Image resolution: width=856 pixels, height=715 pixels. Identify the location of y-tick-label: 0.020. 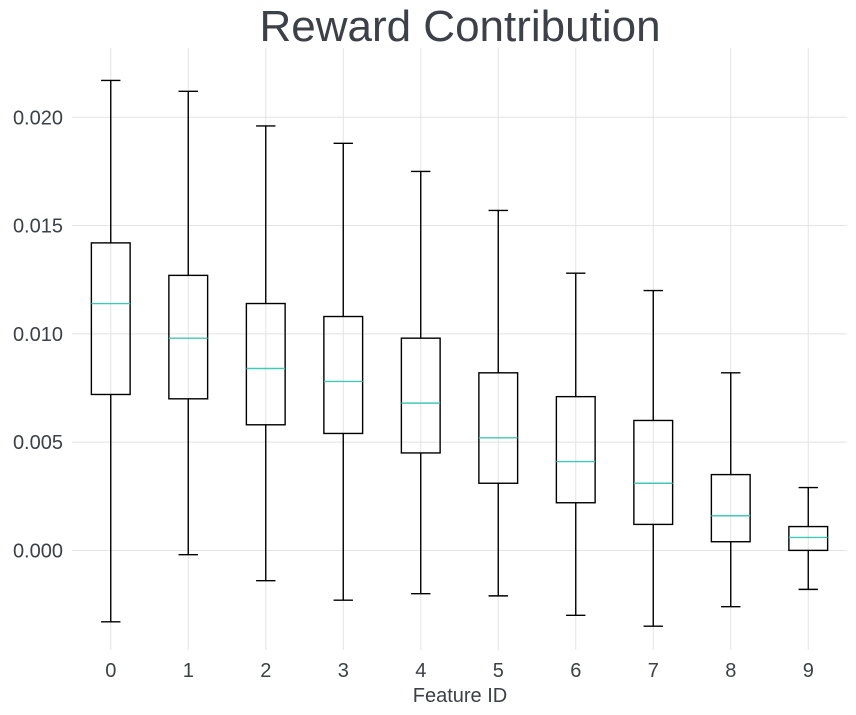
(38, 118).